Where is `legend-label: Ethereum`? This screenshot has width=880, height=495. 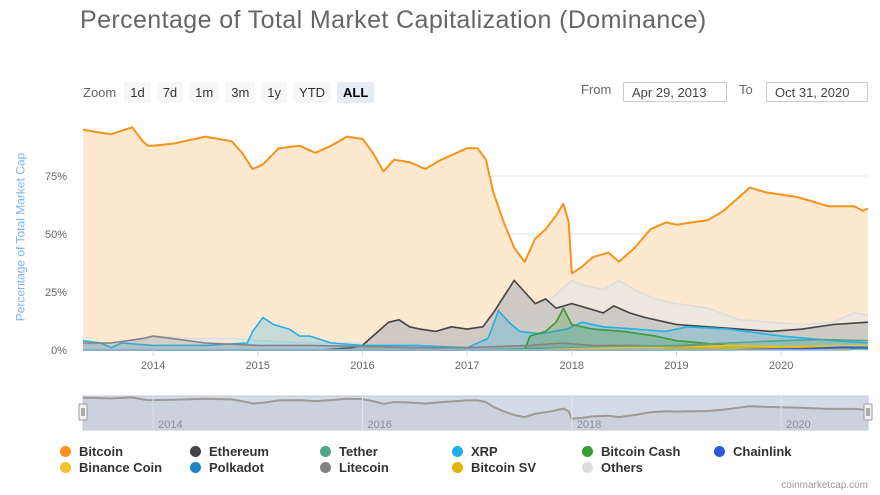
legend-label: Ethereum is located at coordinates (239, 451).